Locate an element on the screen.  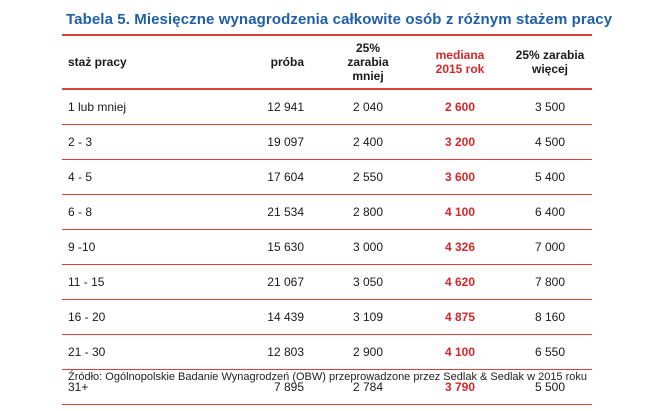
cell-mediana: 3 200 is located at coordinates (460, 142).